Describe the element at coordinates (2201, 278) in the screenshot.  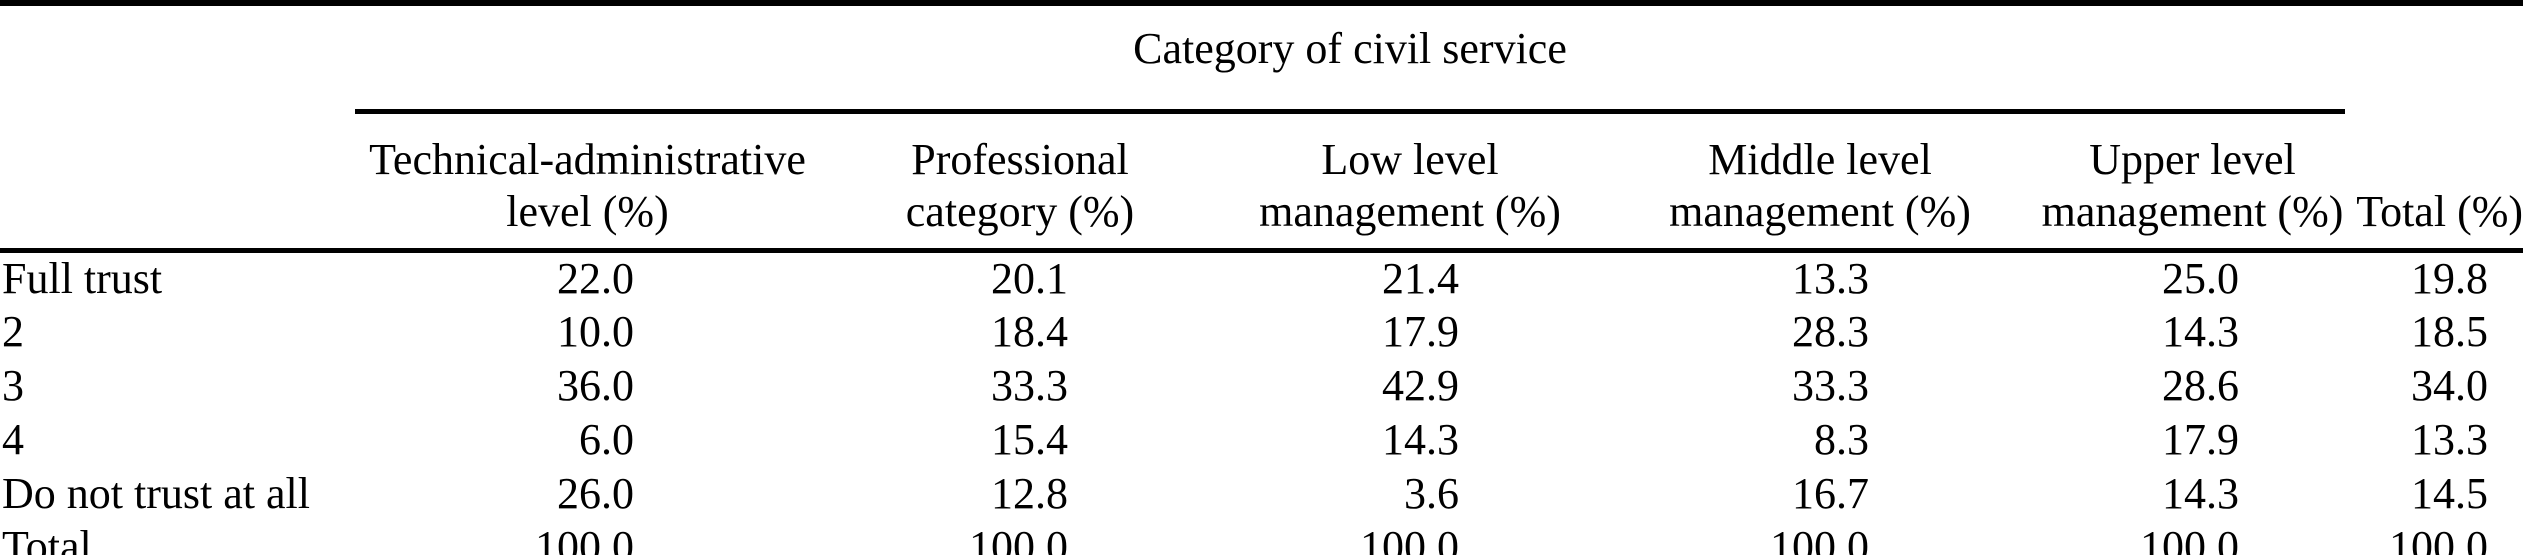
I see `value-cell: 25.0` at that location.